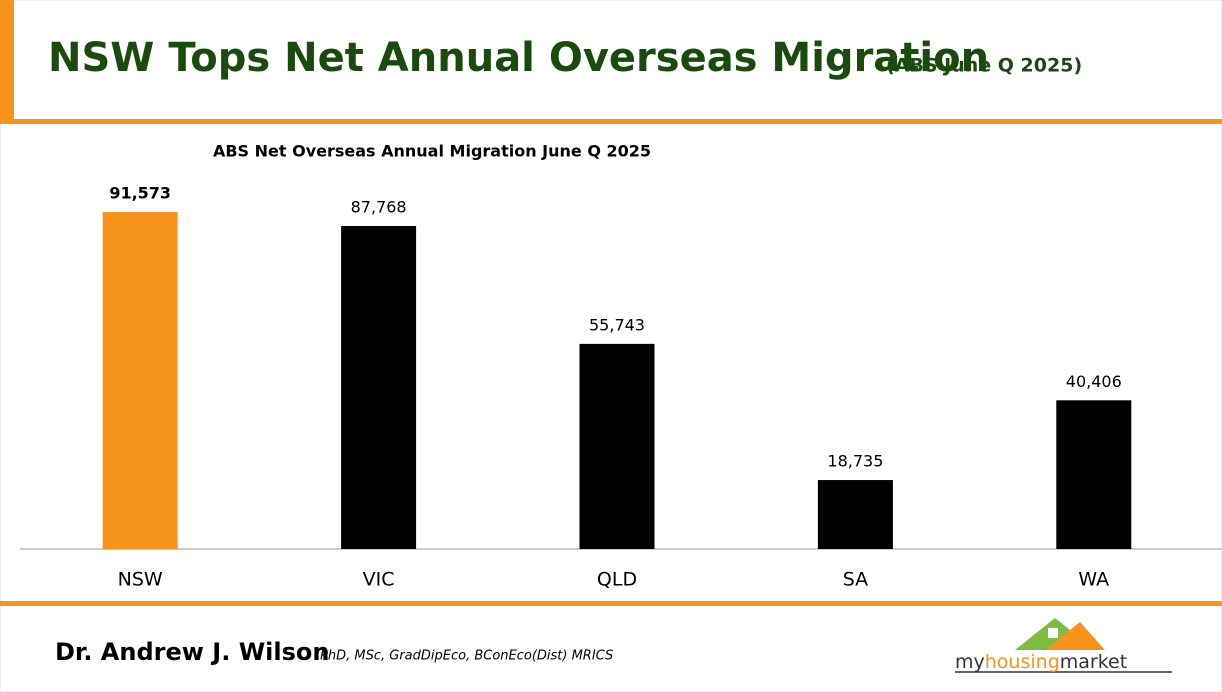  I want to click on accent-bar, so click(7, 62).